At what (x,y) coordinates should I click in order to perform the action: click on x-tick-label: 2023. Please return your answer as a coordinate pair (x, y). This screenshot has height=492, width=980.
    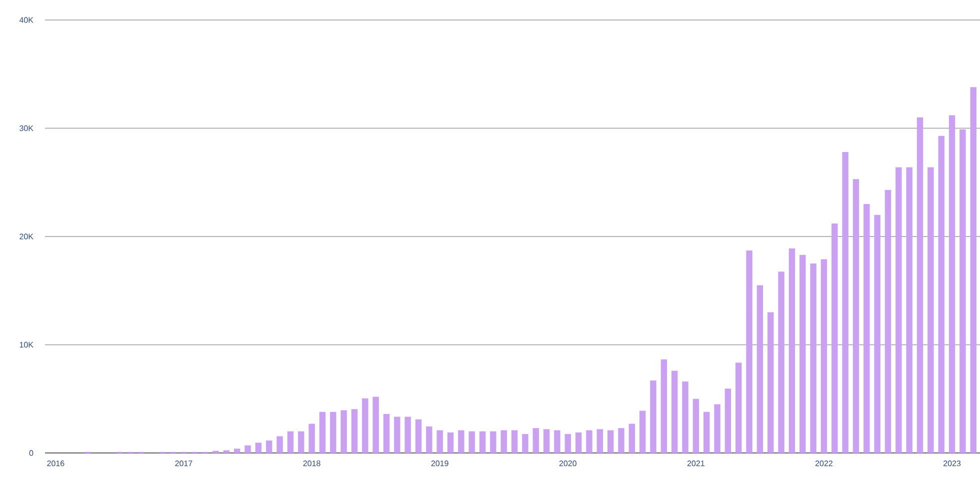
    Looking at the image, I should click on (952, 463).